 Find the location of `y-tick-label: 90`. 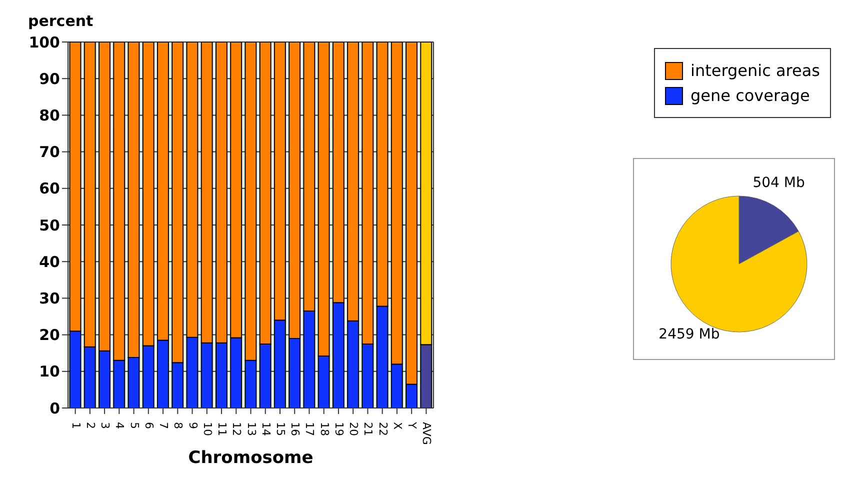

y-tick-label: 90 is located at coordinates (49, 79).